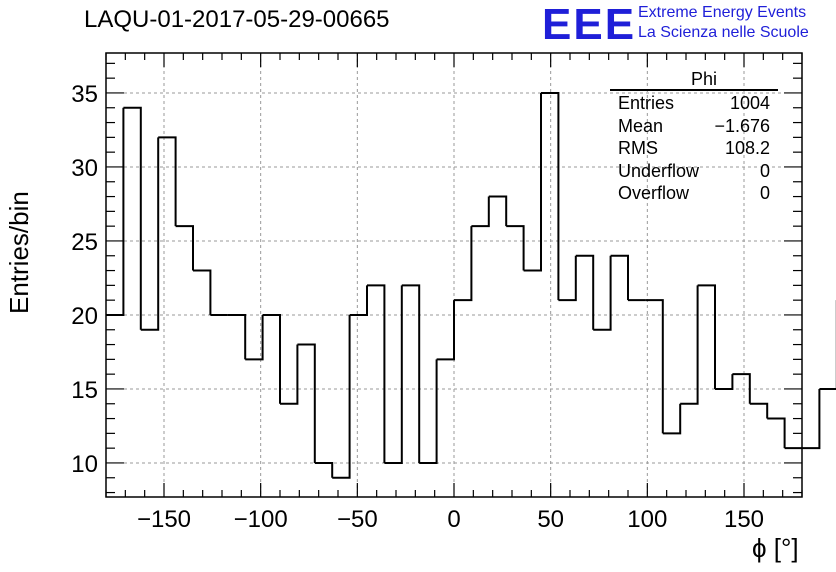  Describe the element at coordinates (694, 90) in the screenshot. I see `stats-divider` at that location.